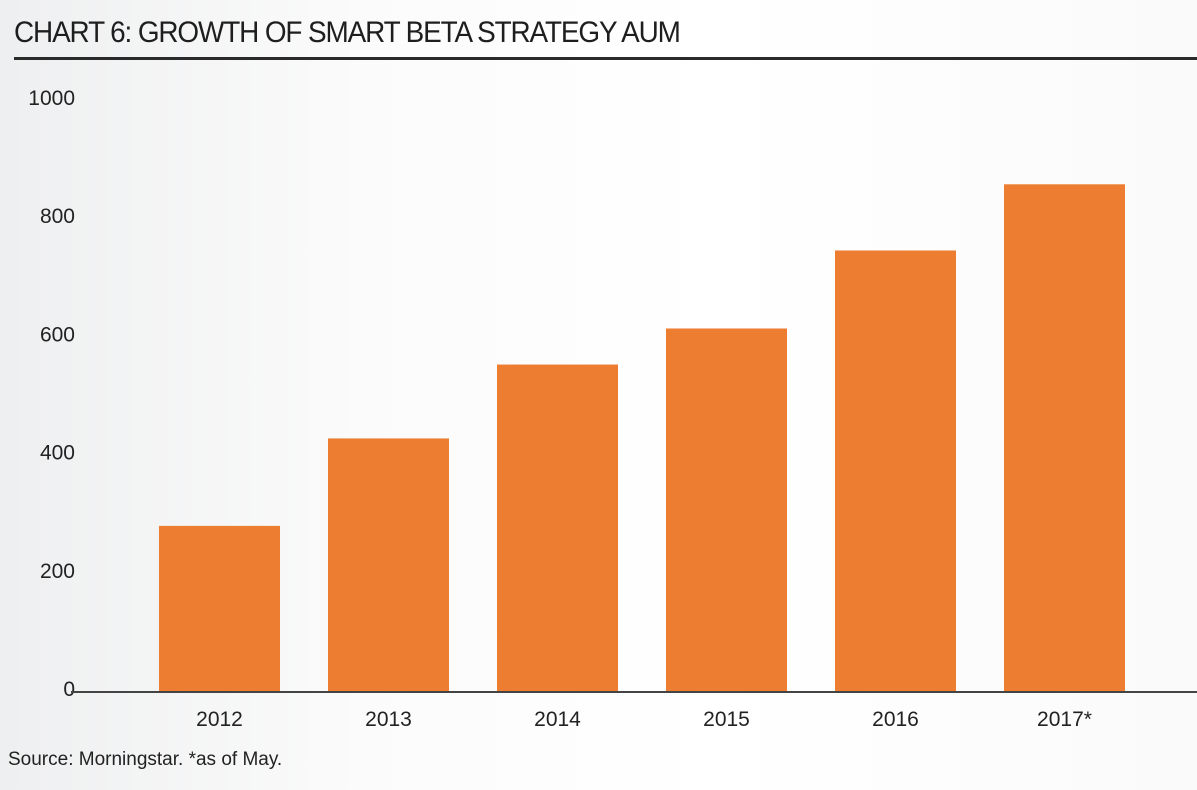 The image size is (1197, 790). What do you see at coordinates (219, 608) in the screenshot?
I see `bar-2012` at bounding box center [219, 608].